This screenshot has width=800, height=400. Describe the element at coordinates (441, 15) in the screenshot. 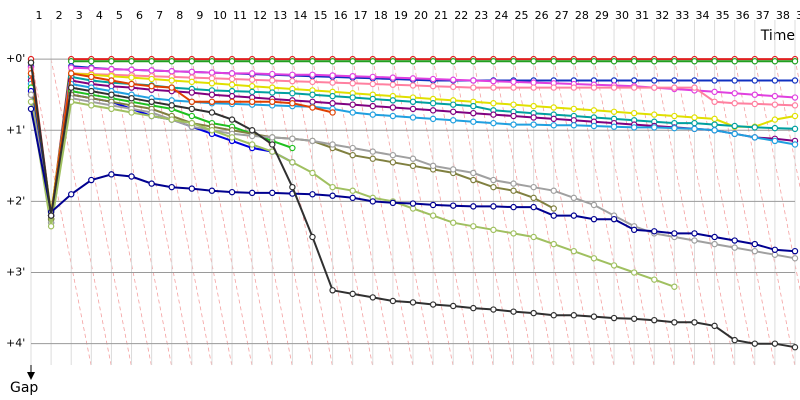

I see `x-tick-label: 21` at that location.